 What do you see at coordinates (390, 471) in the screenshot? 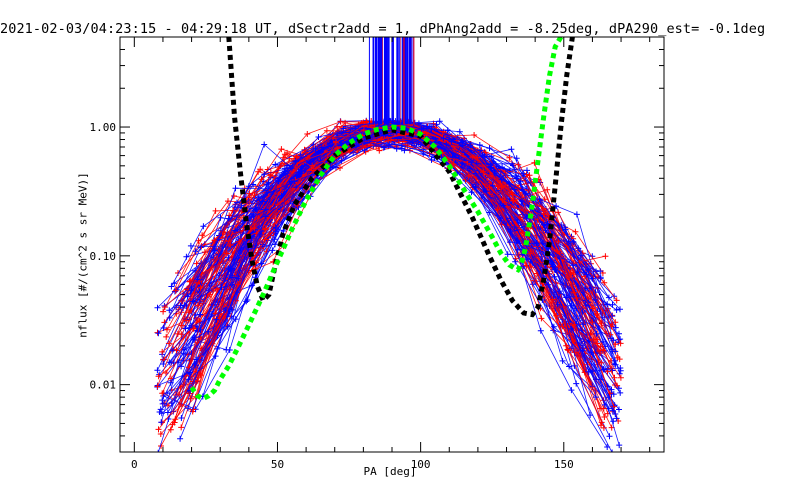
I see `x-axis-label: PA [deg]` at bounding box center [390, 471].